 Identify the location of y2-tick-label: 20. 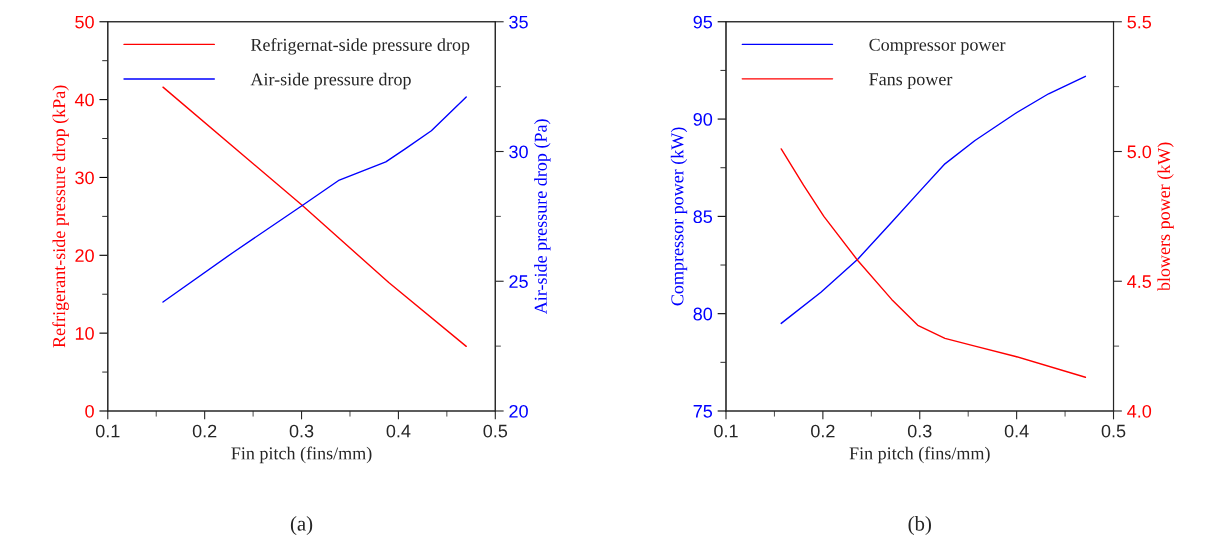
(518, 411).